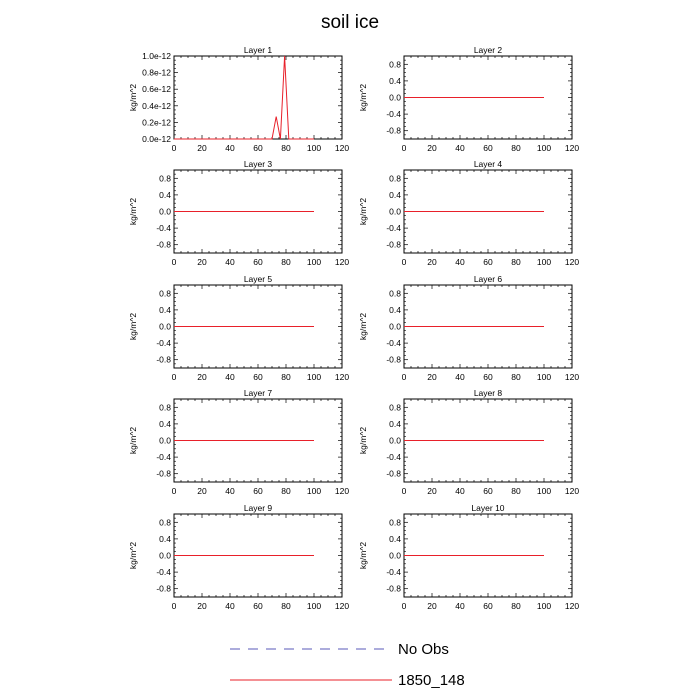 The height and width of the screenshot is (700, 700). I want to click on plot-frame, so click(258, 97).